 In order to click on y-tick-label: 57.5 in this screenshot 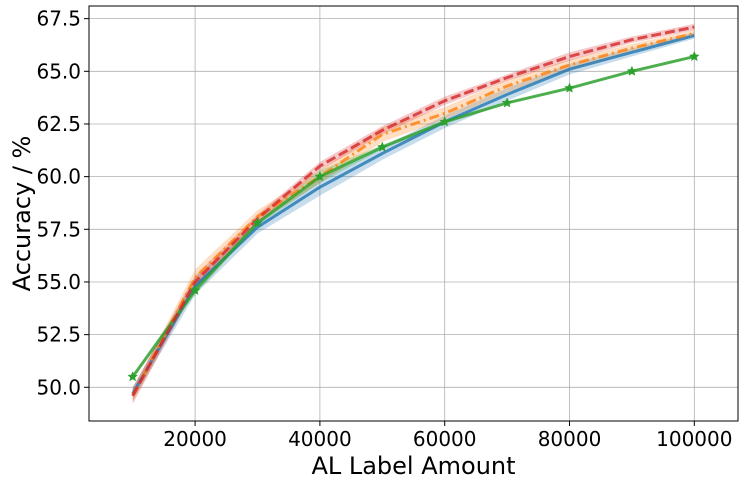, I will do `click(58, 229)`.